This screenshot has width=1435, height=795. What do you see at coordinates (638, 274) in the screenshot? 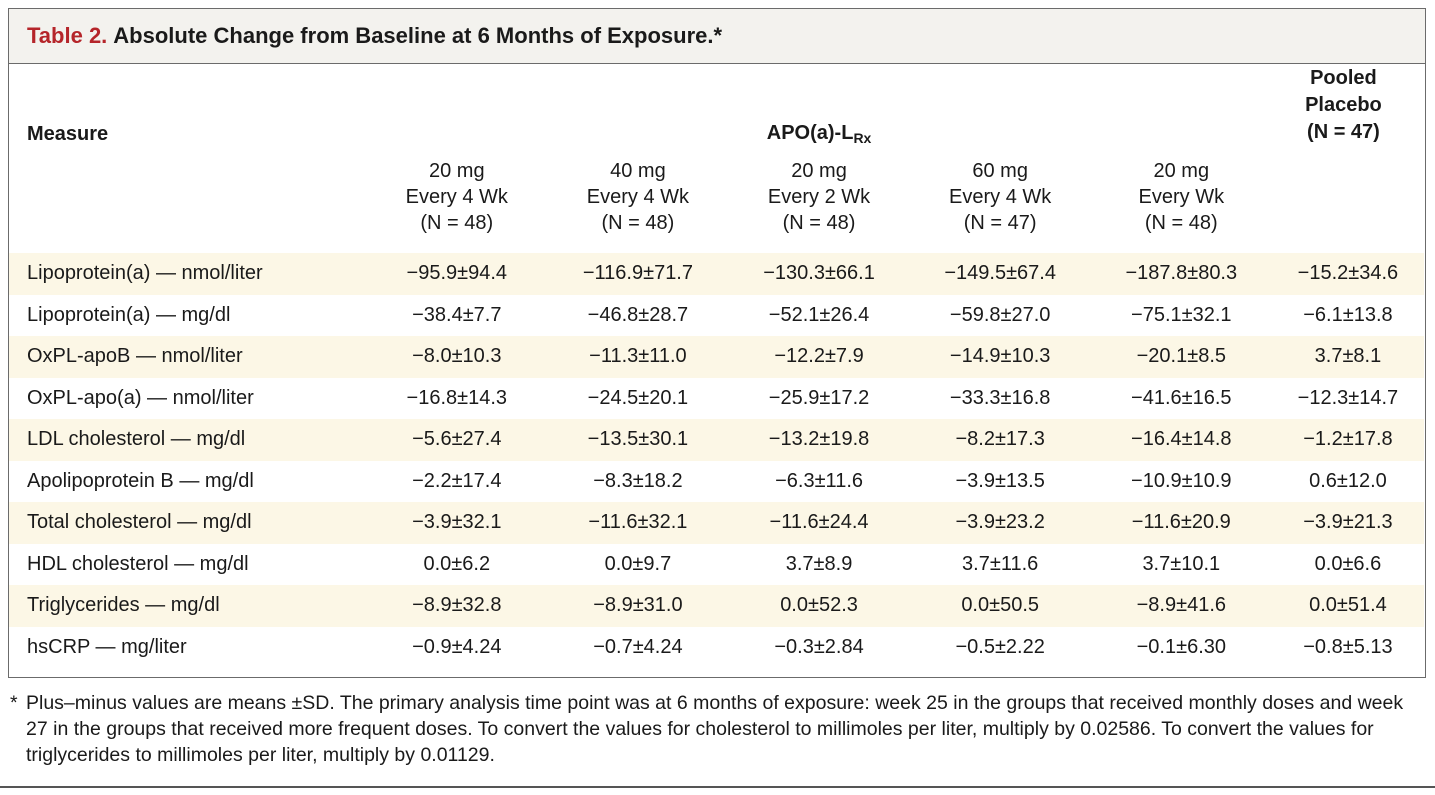
I see `value-cell: −116.9±71.7` at bounding box center [638, 274].